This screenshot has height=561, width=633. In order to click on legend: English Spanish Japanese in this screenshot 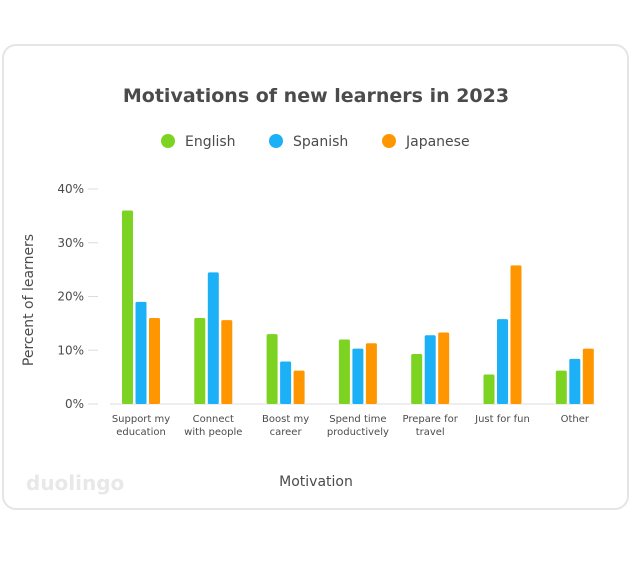, I will do `click(315, 142)`.